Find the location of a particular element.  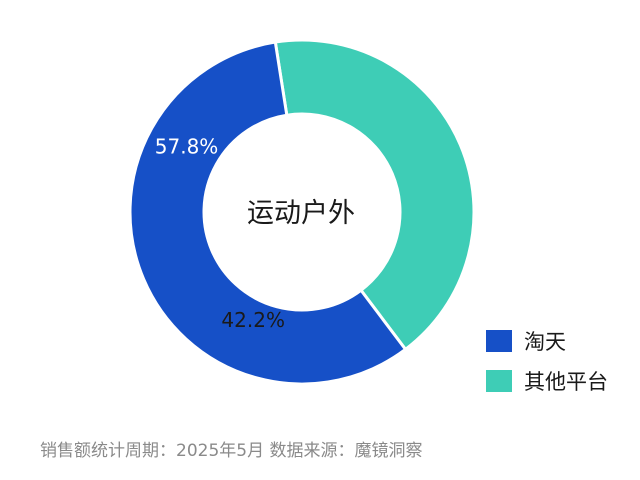

legend-item-other-platforms: 其他平台 is located at coordinates (547, 381).